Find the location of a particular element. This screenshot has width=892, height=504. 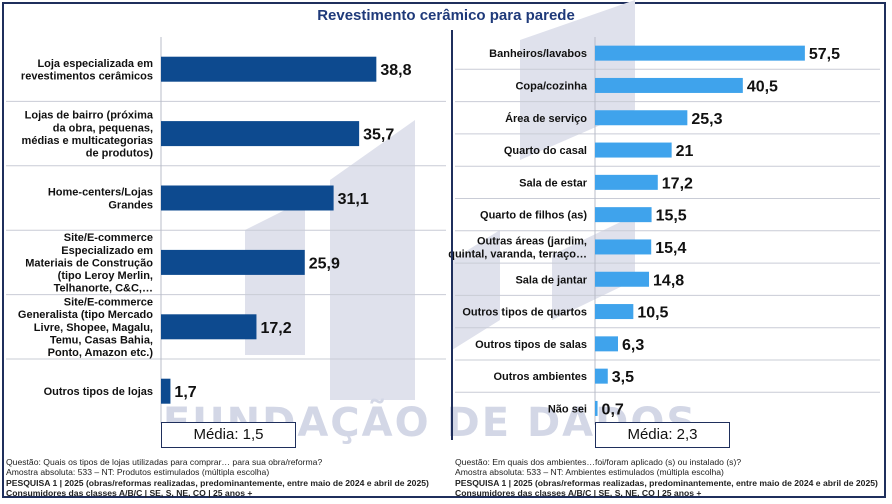

category-label-right-11: Outros ambientes is located at coordinates (540, 377).